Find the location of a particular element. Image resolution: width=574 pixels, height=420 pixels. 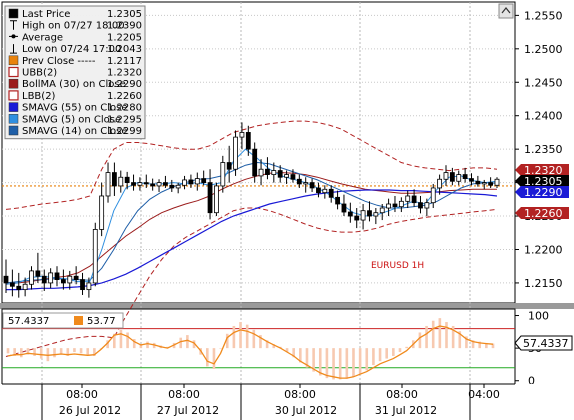

legend-item: Low on 07/24 17:001.2043 is located at coordinates (76, 49).